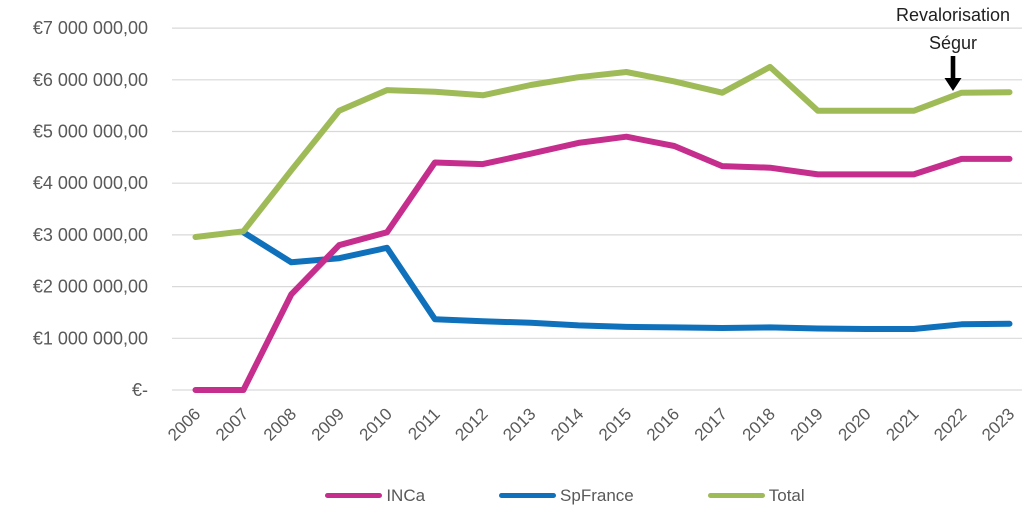 Image resolution: width=1030 pixels, height=526 pixels. What do you see at coordinates (406, 495) in the screenshot?
I see `legend-label: INCa` at bounding box center [406, 495].